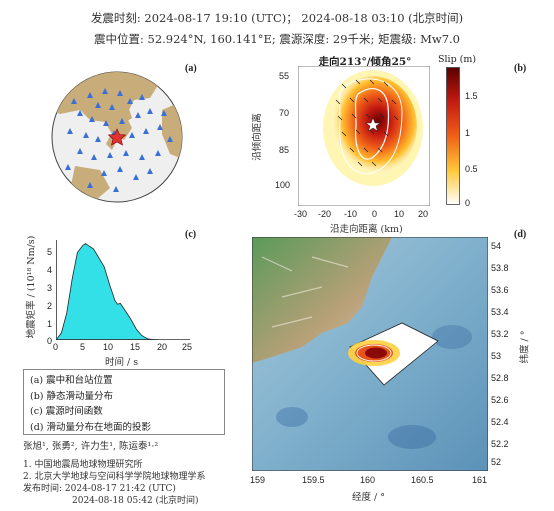 Image resolution: width=554 pixels, height=511 pixels. Describe the element at coordinates (301, 214) in the screenshot. I see `b-xtick: -30` at that location.